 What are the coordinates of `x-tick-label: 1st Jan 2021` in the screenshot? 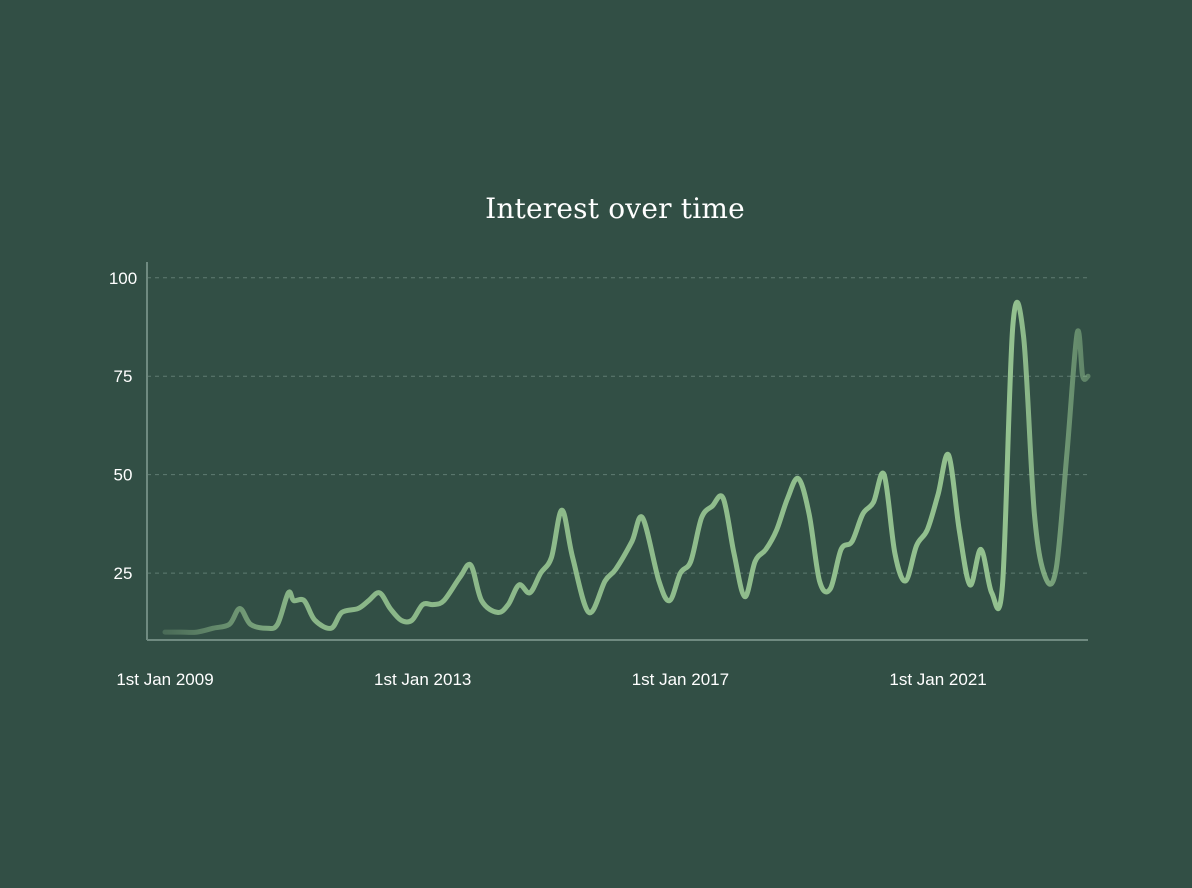 It's located at (937, 679).